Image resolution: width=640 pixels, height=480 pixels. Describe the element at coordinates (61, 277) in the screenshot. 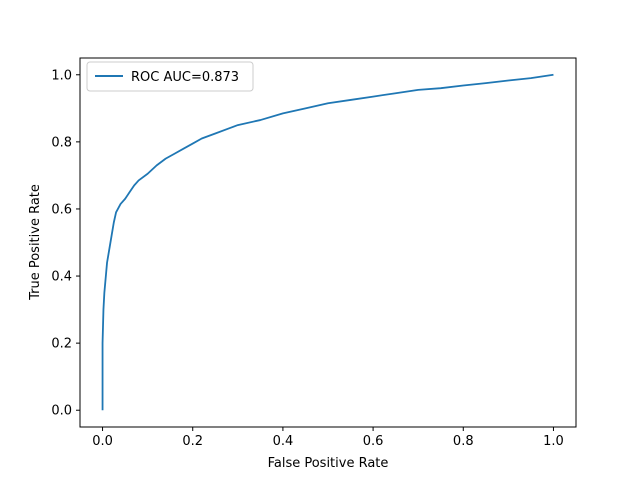

I see `y-tick-label: 0.4` at that location.